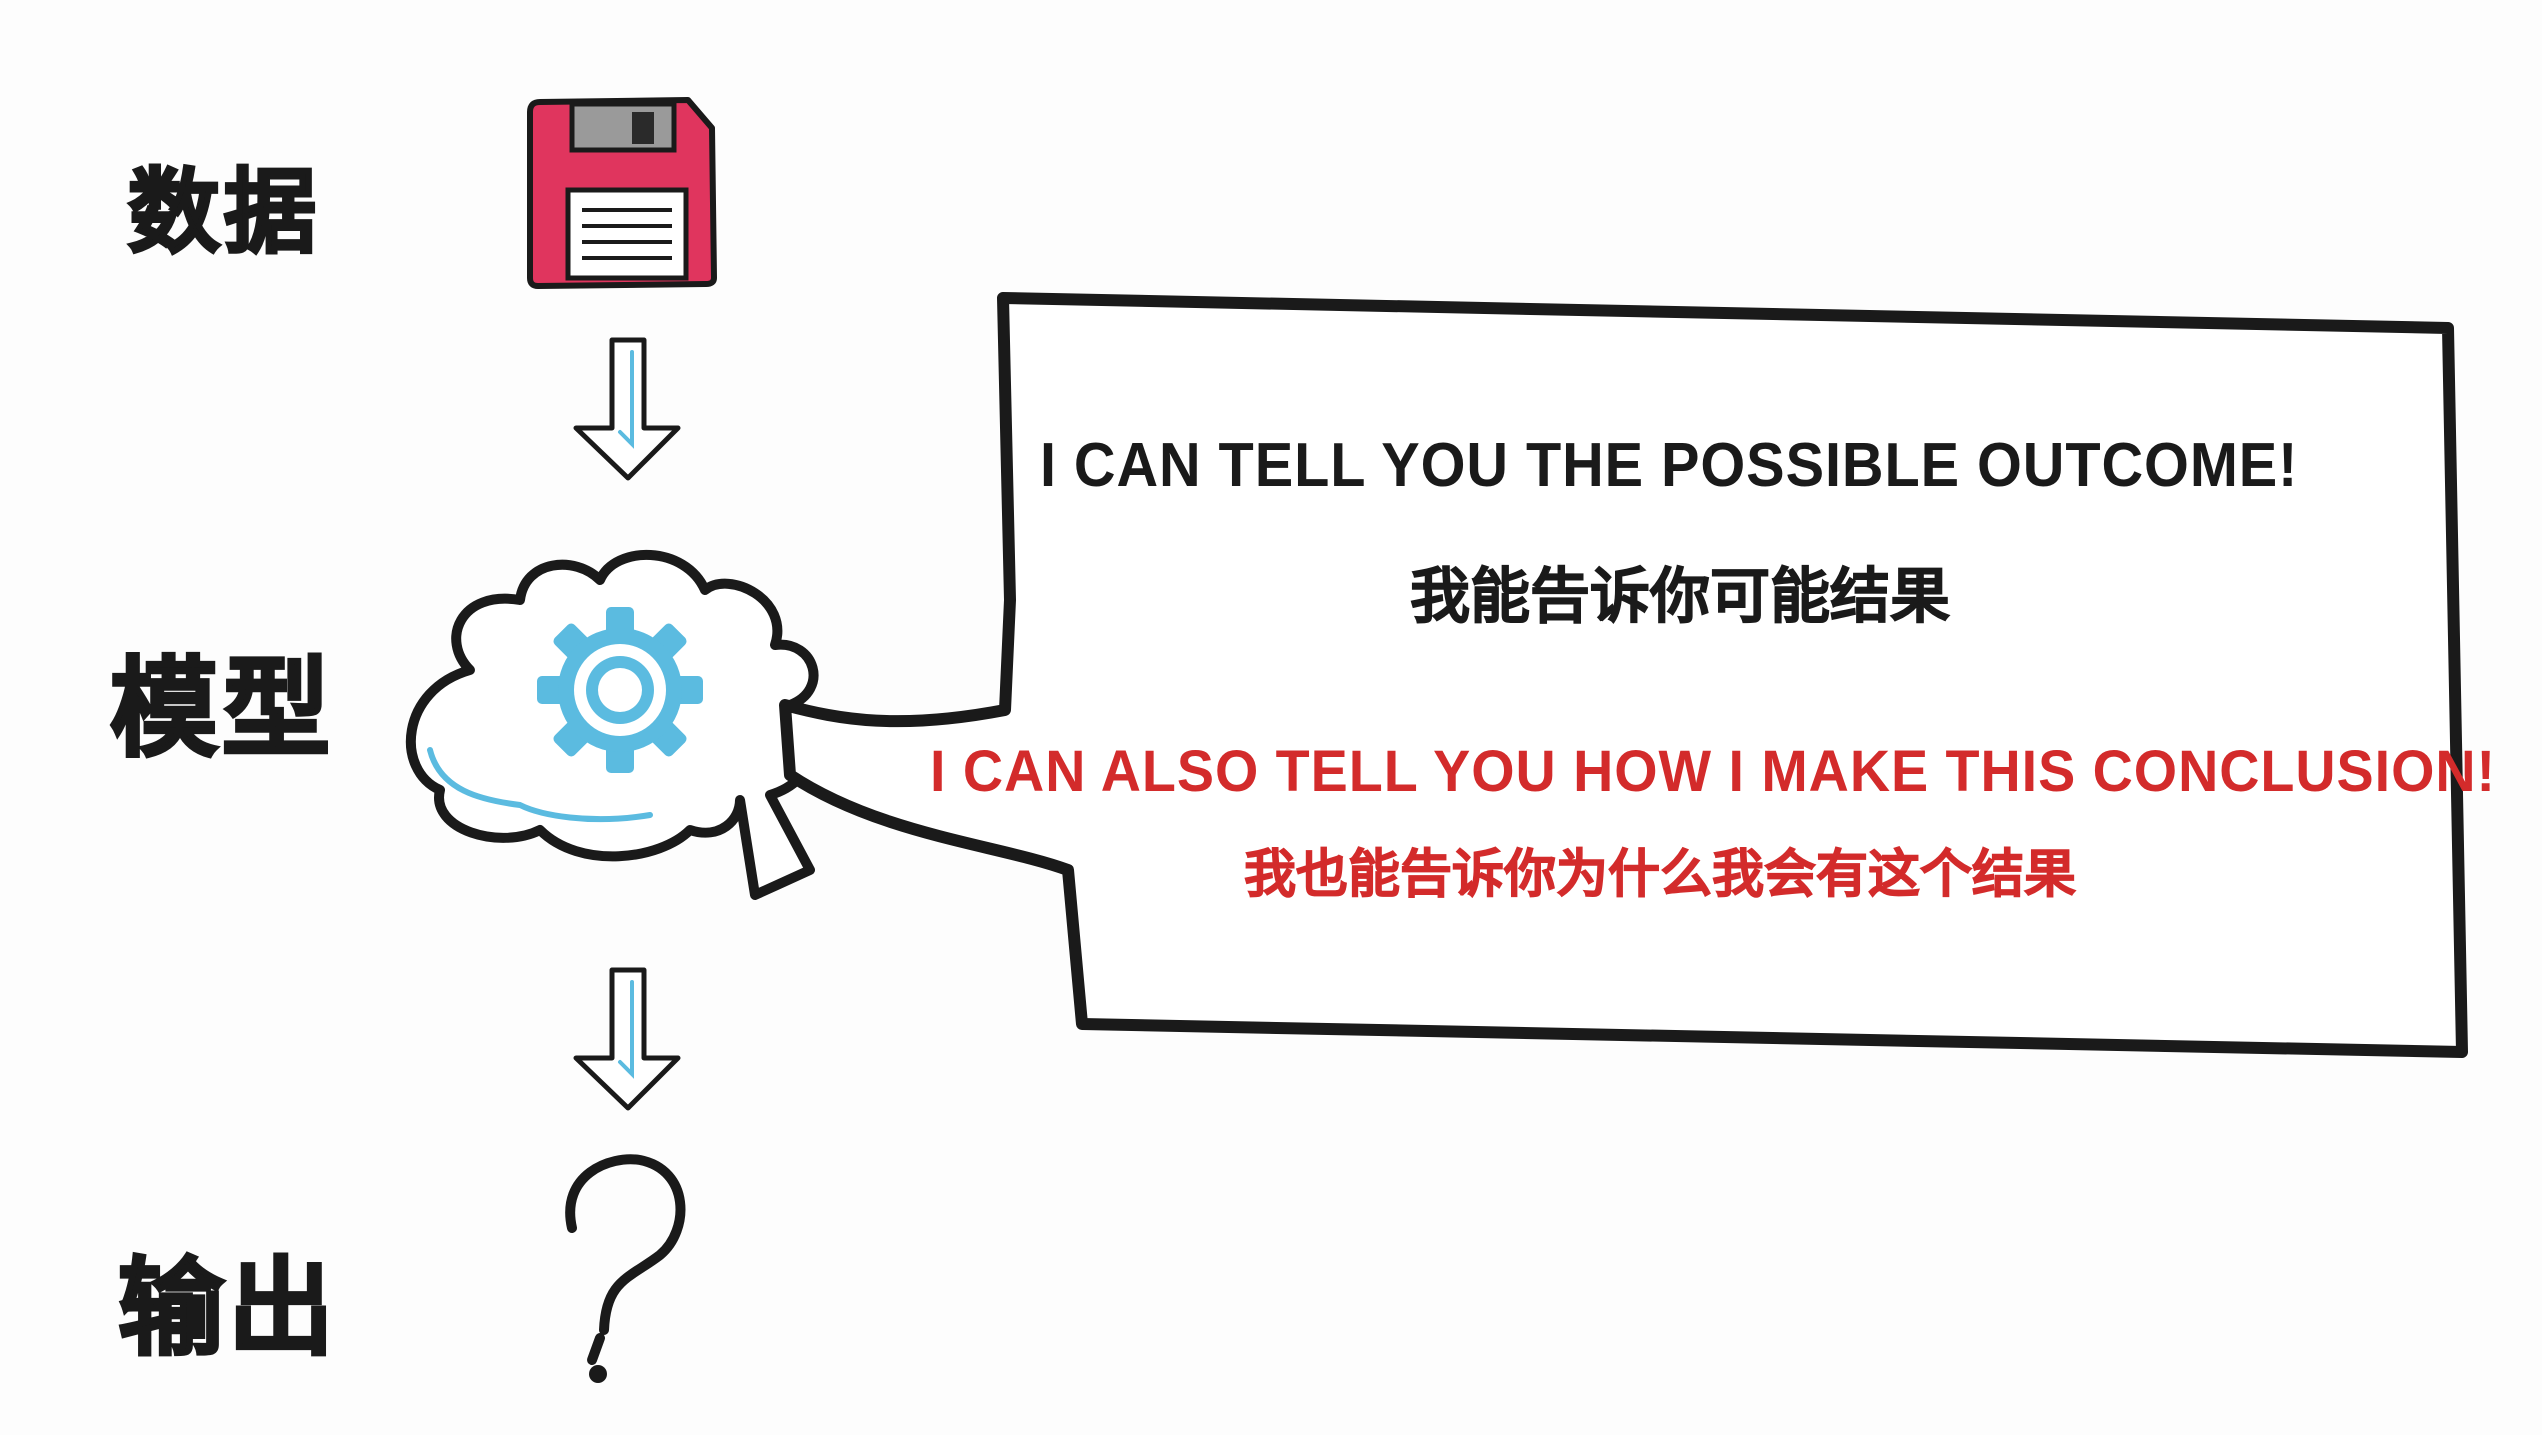 The image size is (2542, 1435). What do you see at coordinates (223, 213) in the screenshot?
I see `data-label: 数据` at bounding box center [223, 213].